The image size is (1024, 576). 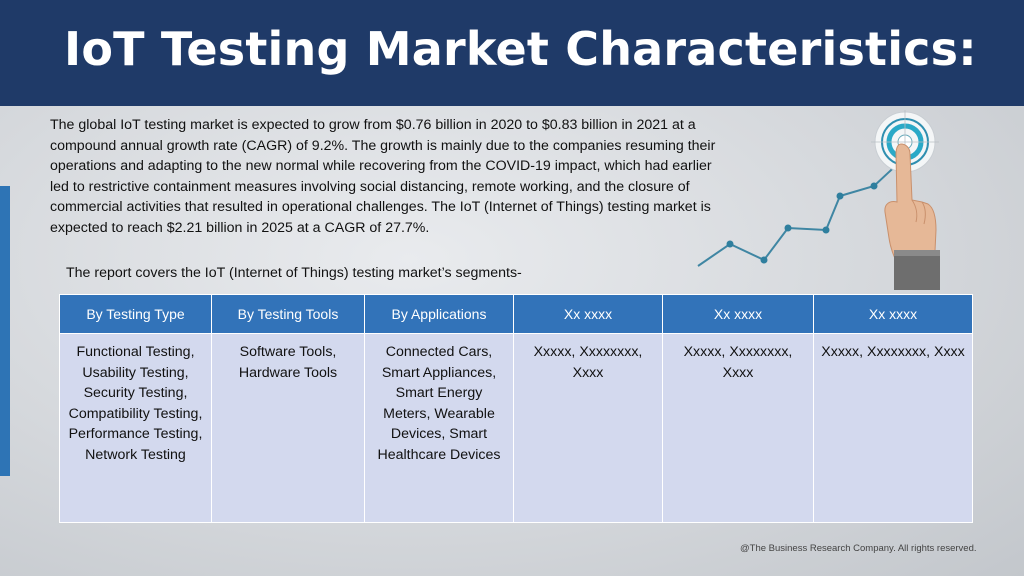 I want to click on growth-points, so click(x=802, y=223).